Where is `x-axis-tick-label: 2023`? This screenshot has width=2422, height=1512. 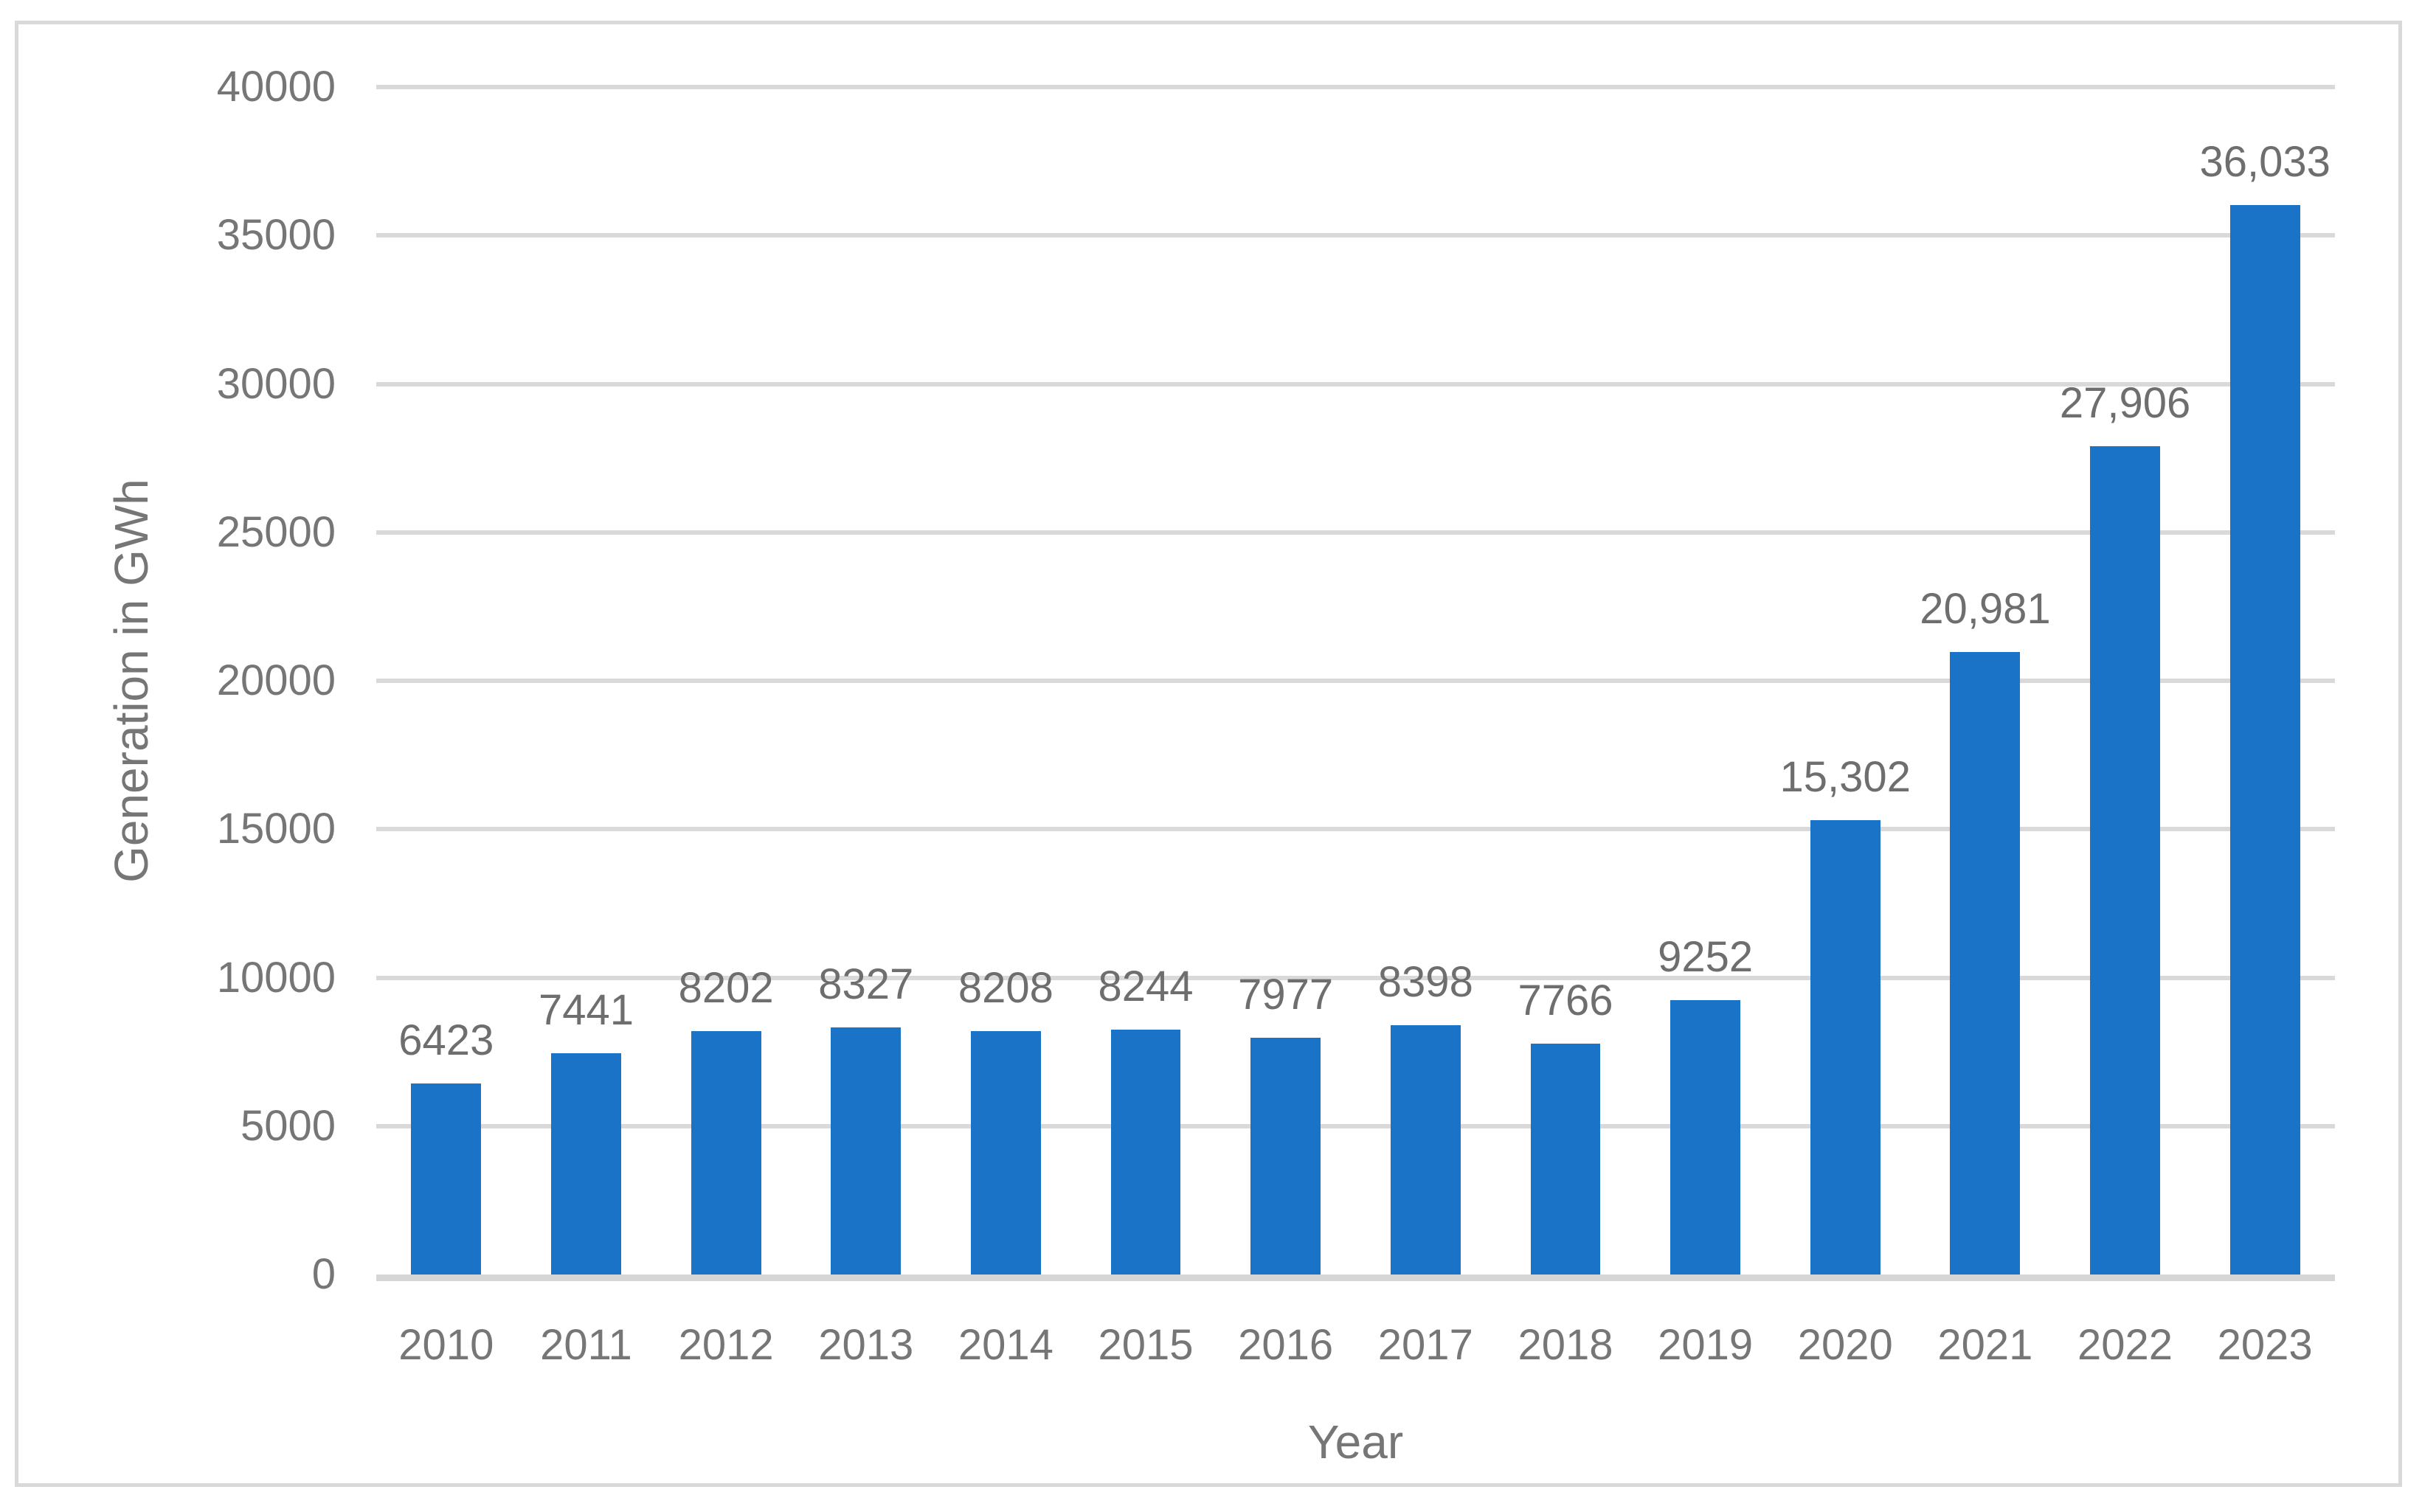 x-axis-tick-label: 2023 is located at coordinates (2265, 1345).